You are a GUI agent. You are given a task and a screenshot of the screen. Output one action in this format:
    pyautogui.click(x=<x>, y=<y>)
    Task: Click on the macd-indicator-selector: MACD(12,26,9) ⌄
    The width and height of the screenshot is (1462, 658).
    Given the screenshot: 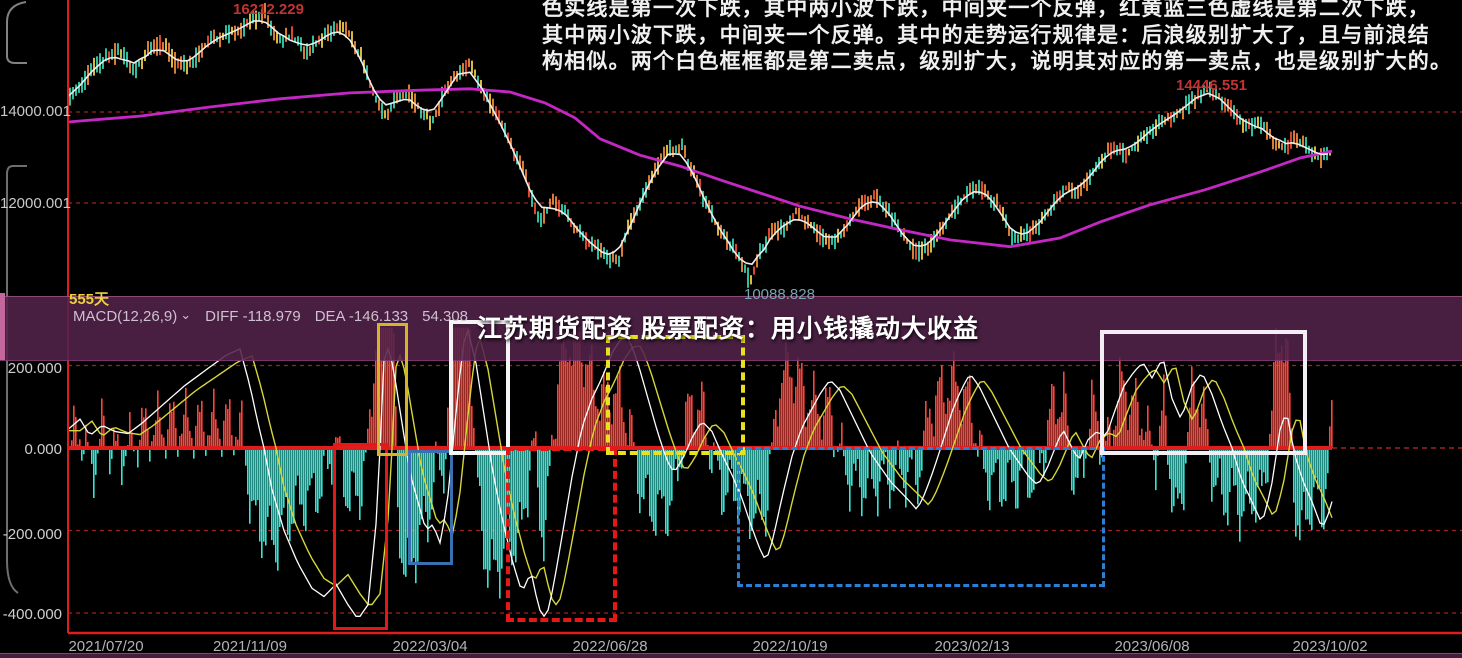 What is the action you would take?
    pyautogui.click(x=132, y=316)
    